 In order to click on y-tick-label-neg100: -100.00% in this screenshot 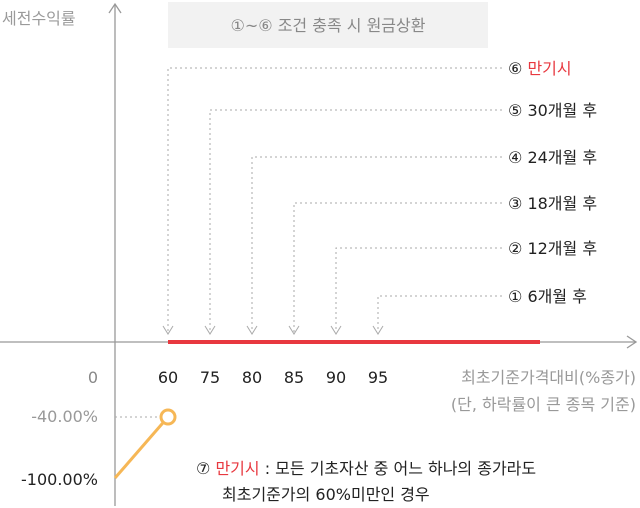, I will do `click(59, 479)`.